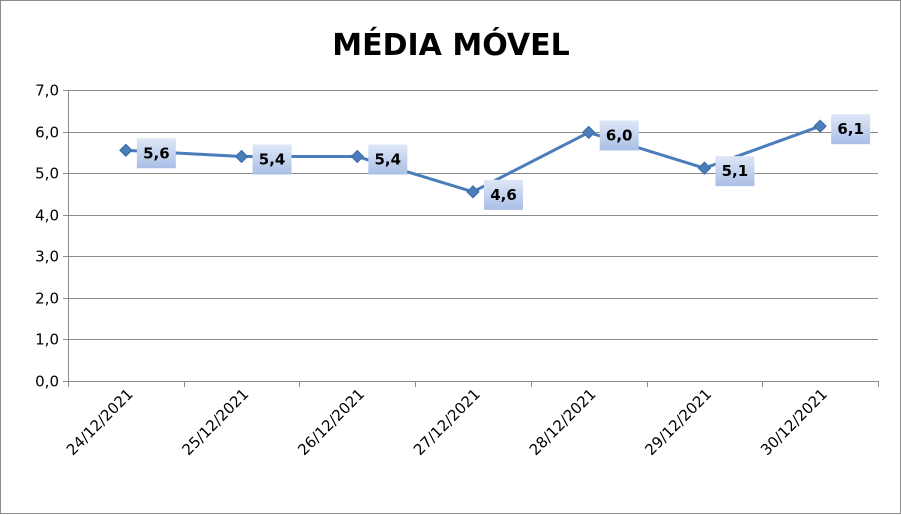 The width and height of the screenshot is (901, 515). What do you see at coordinates (563, 422) in the screenshot?
I see `x-tick-label: 28/12/2021` at bounding box center [563, 422].